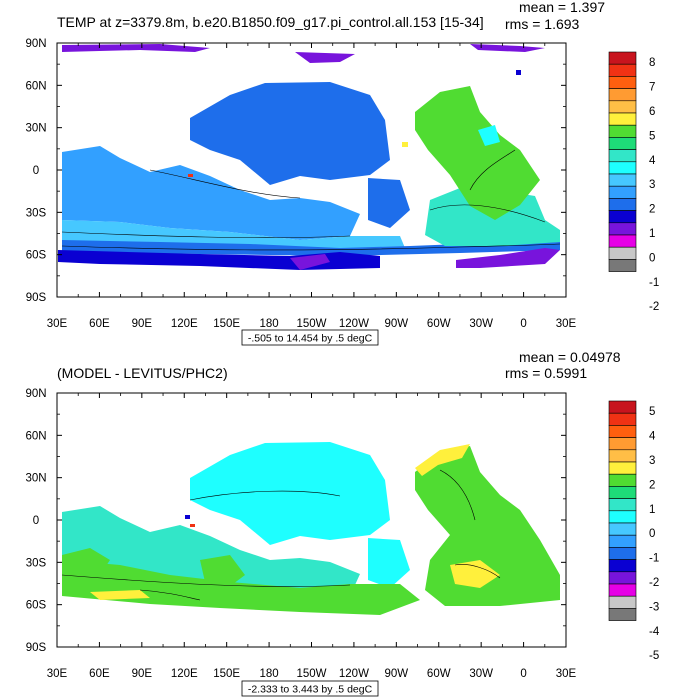 The image size is (700, 700). I want to click on x-tick-label: 150E, so click(226, 674).